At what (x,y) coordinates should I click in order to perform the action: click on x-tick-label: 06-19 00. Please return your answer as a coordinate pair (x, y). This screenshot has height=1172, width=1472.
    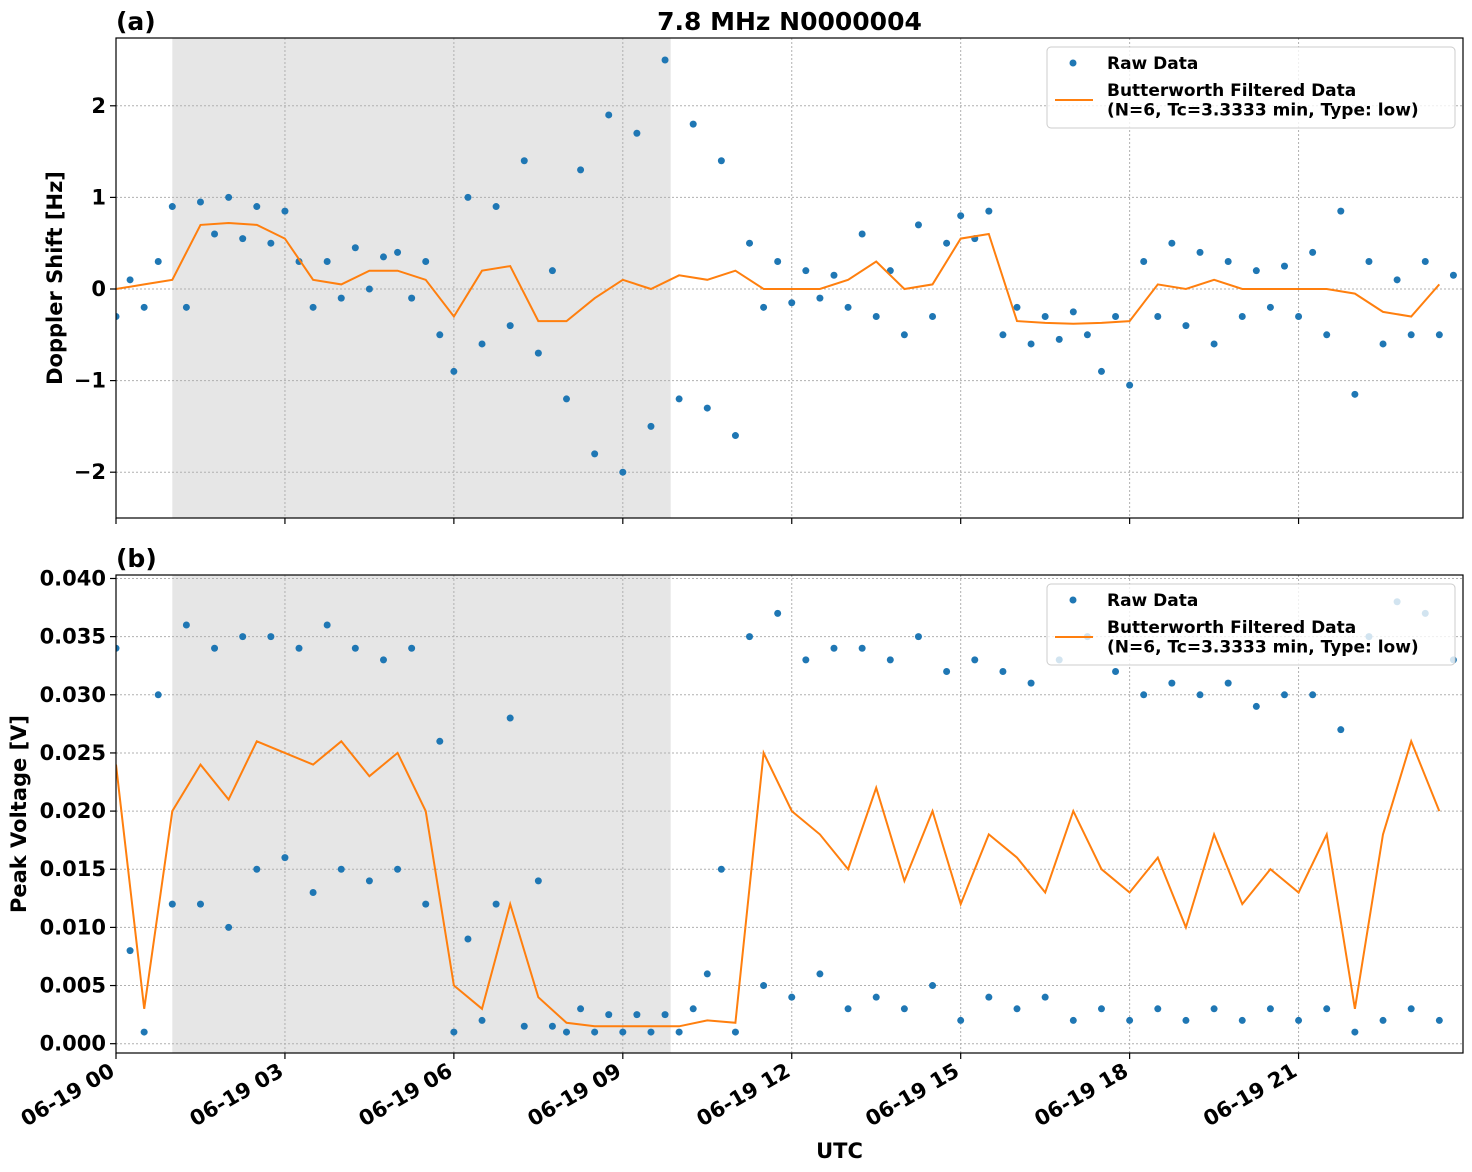
    Looking at the image, I should click on (68, 1095).